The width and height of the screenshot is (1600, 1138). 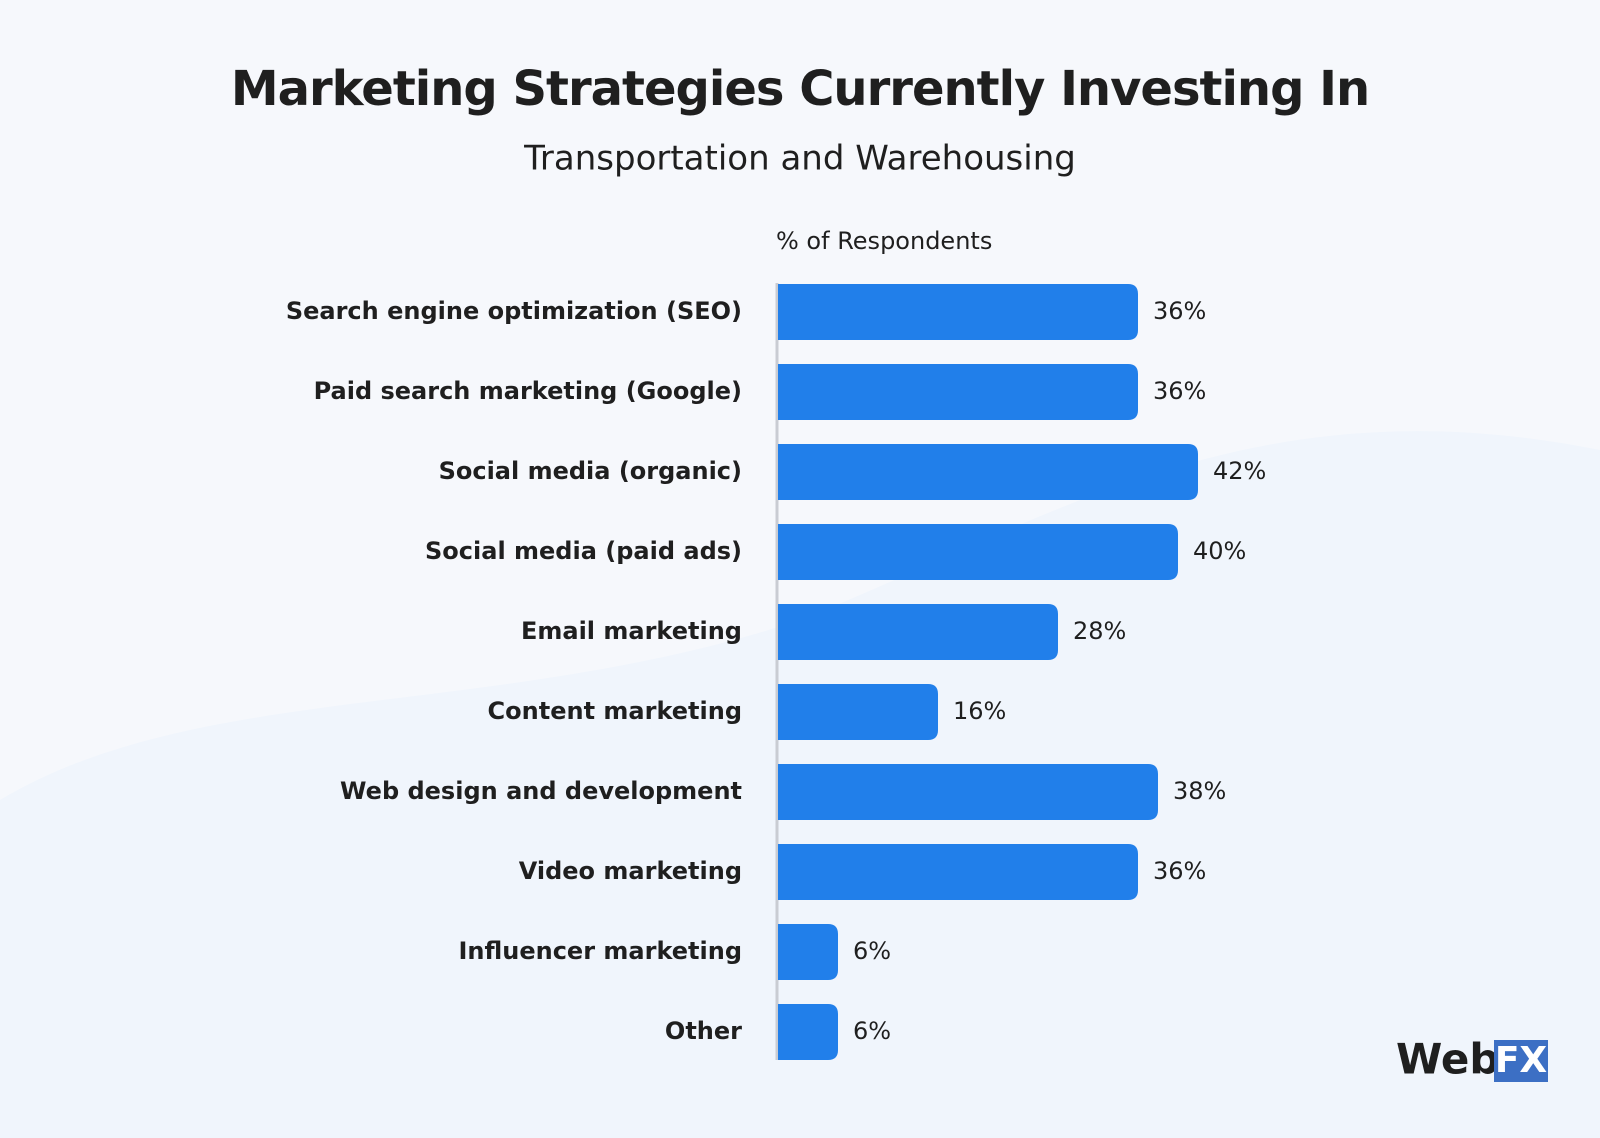 I want to click on value-label: 38%, so click(x=1199, y=791).